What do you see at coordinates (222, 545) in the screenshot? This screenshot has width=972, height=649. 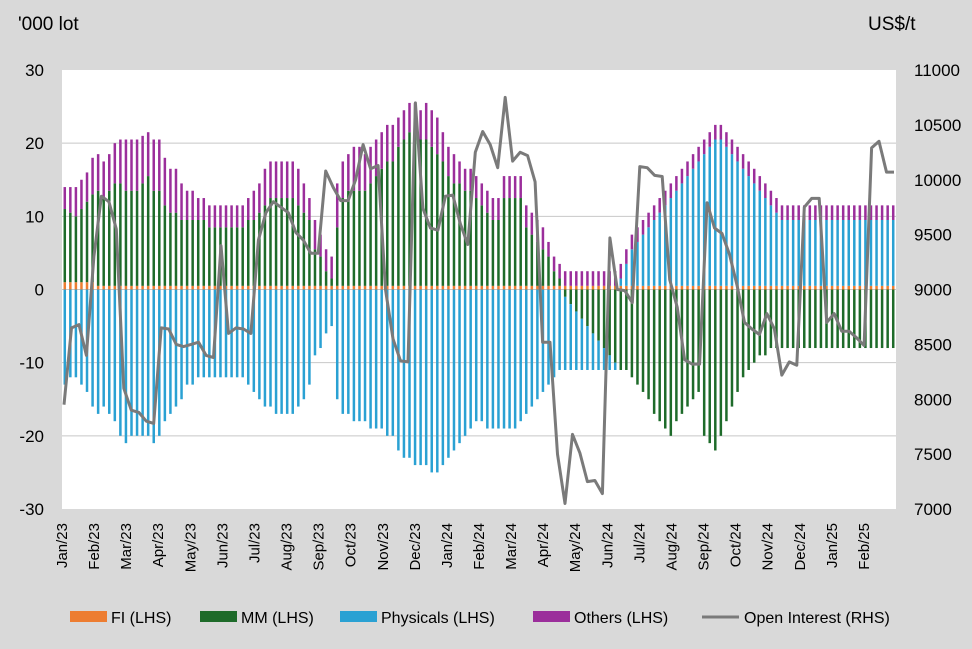 I see `x-tick-label: Jun/23` at bounding box center [222, 545].